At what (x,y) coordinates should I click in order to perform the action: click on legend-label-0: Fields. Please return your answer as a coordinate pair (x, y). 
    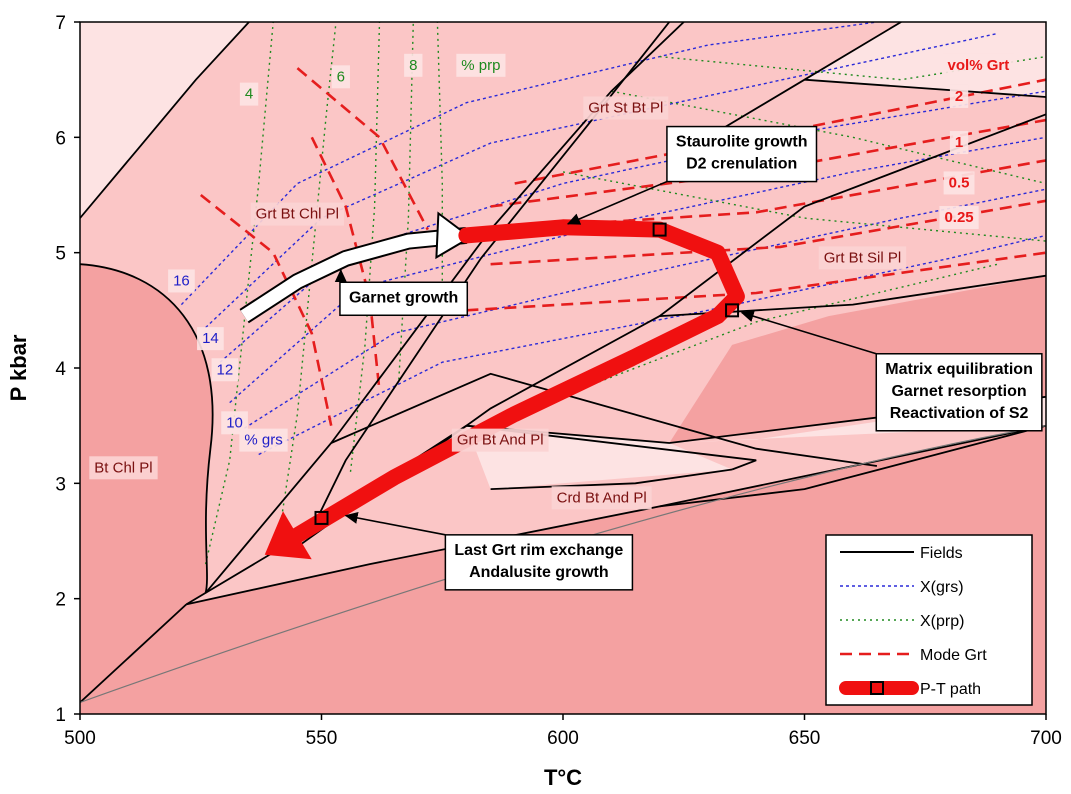
    Looking at the image, I should click on (941, 553).